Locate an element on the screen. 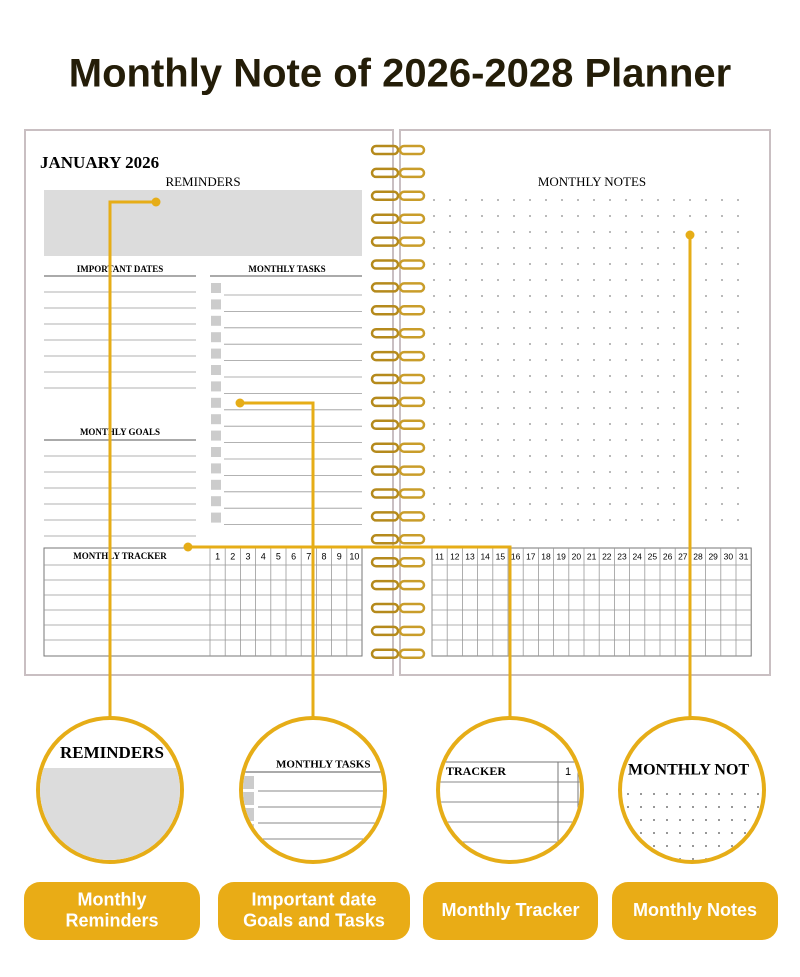 This screenshot has height=977, width=800. monthly-tasks-heading: MONTHLY TASKS is located at coordinates (286, 269).